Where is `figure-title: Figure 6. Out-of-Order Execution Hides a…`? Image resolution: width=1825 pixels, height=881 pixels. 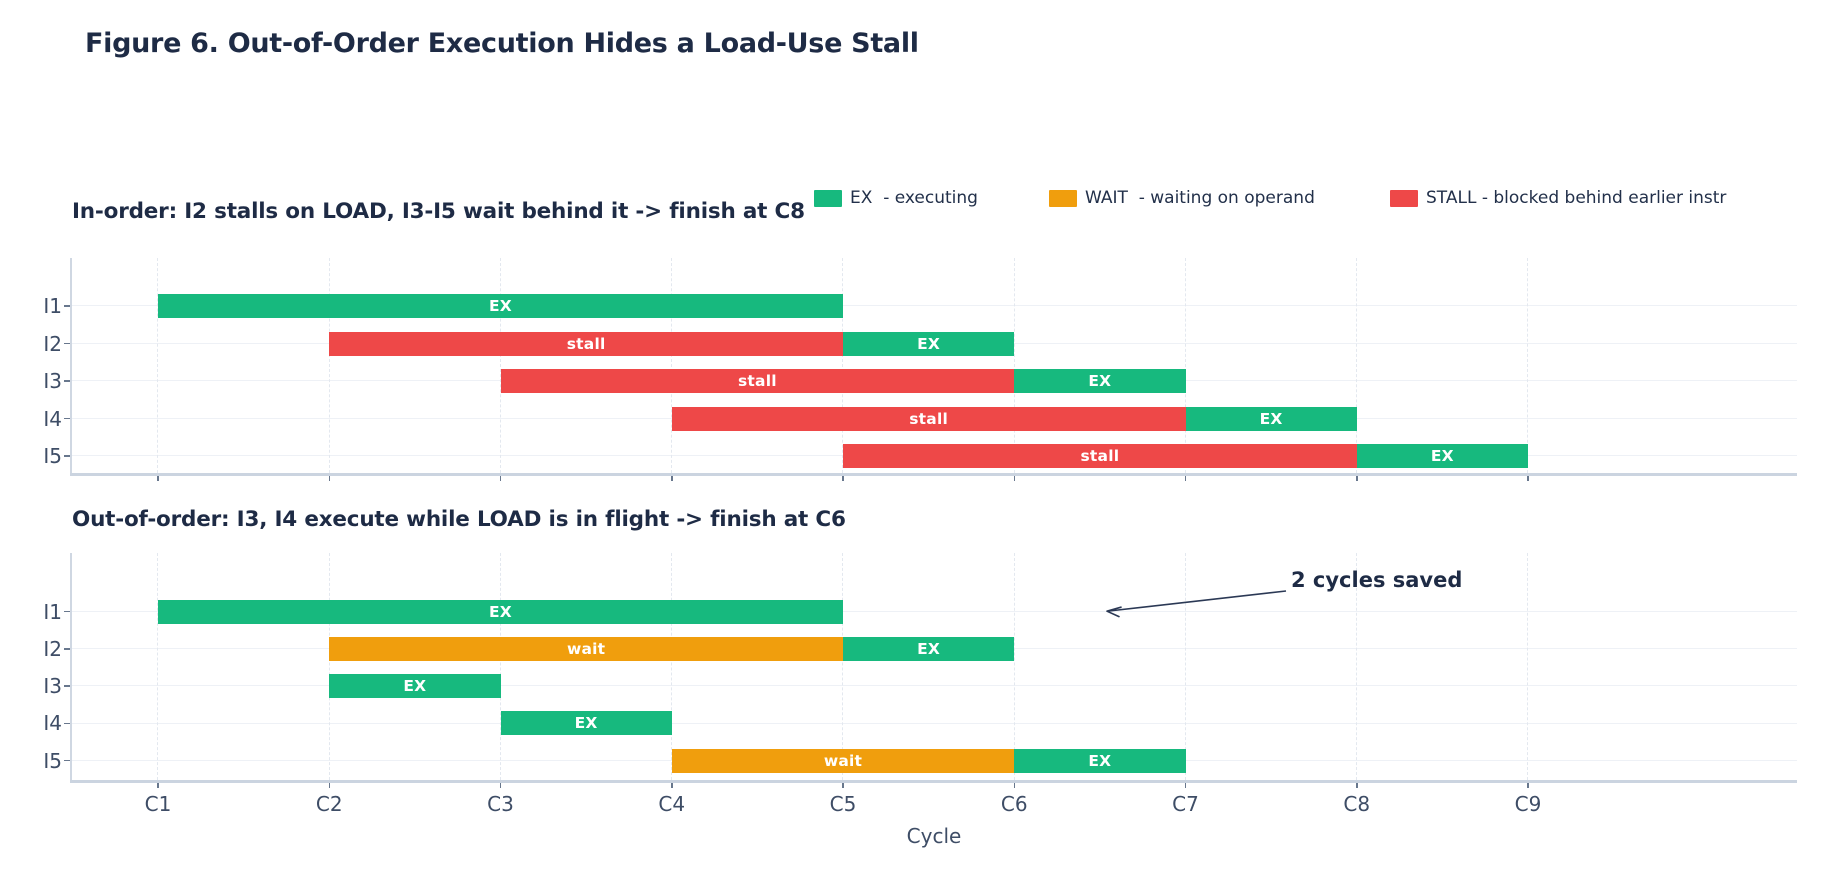 figure-title: Figure 6. Out-of-Order Execution Hides a… is located at coordinates (502, 43).